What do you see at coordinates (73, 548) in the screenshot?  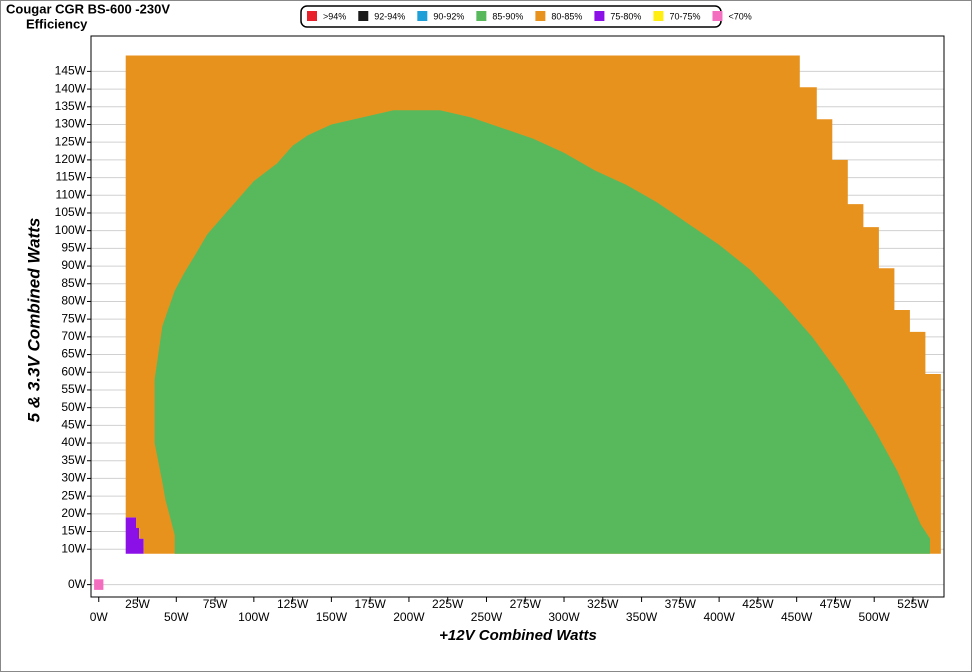 I see `y-tick-label: 10W` at bounding box center [73, 548].